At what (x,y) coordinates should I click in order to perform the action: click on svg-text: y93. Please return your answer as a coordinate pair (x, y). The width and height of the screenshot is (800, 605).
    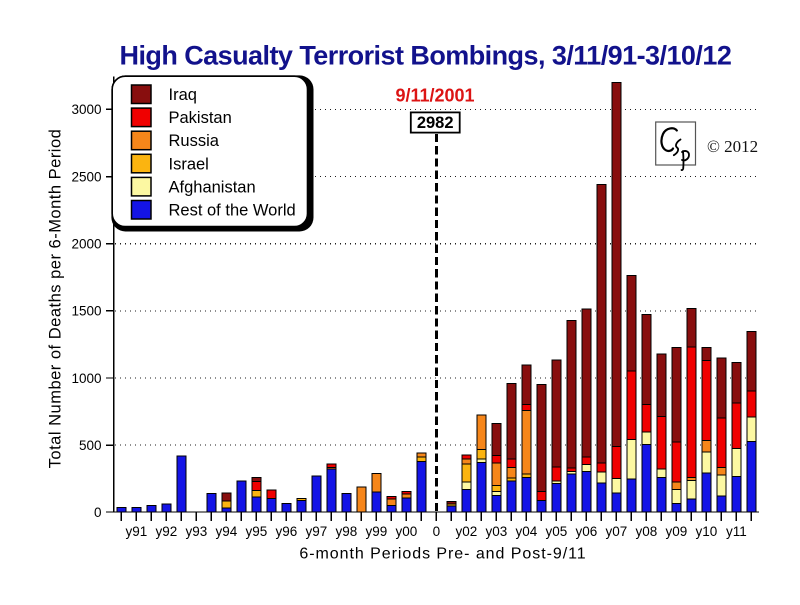
    Looking at the image, I should click on (197, 531).